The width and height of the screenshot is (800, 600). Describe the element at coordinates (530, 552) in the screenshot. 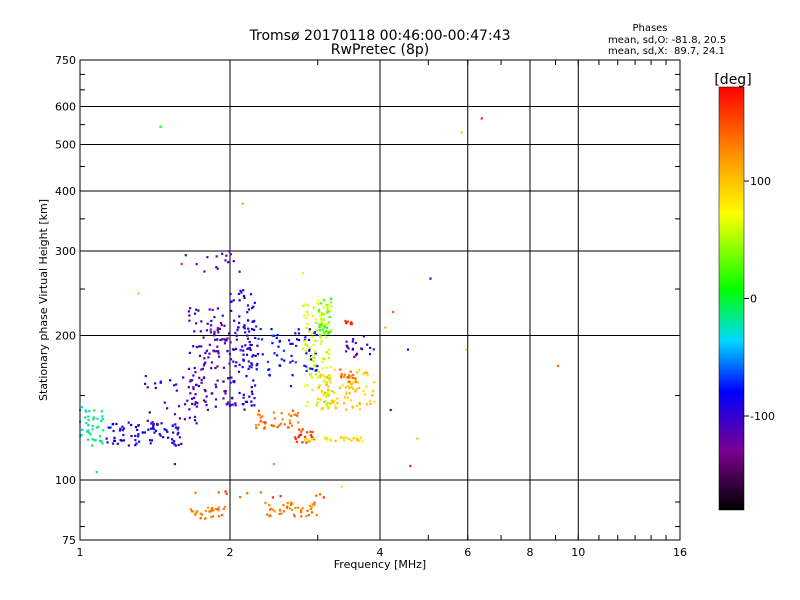

I see `x-tick-label: 8` at that location.